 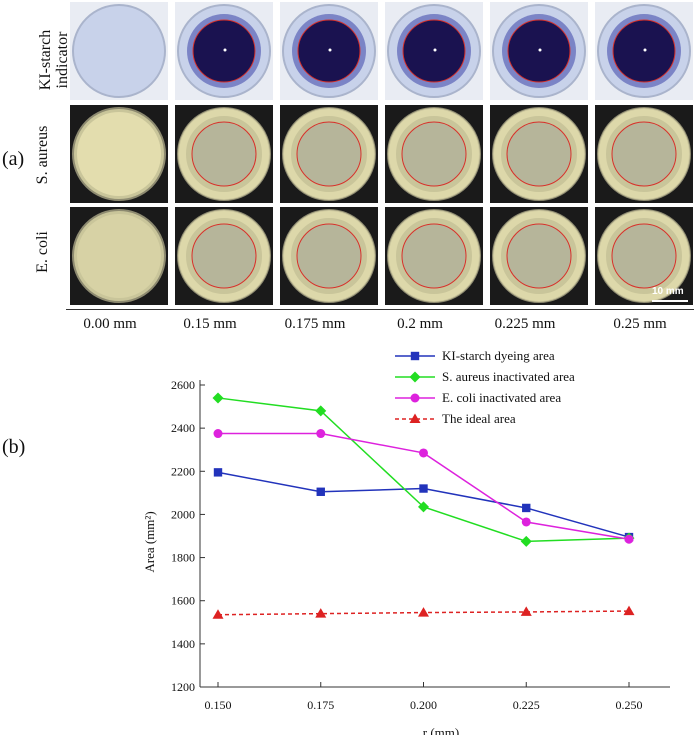 I want to click on y-tick-label-3: 1800, so click(x=183, y=558).